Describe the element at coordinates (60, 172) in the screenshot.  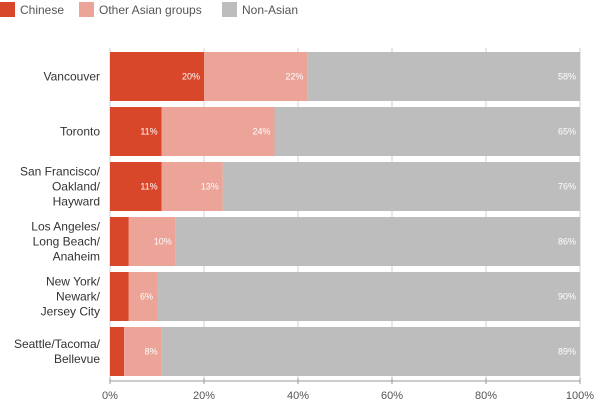
I see `category-label: San Francisco/` at that location.